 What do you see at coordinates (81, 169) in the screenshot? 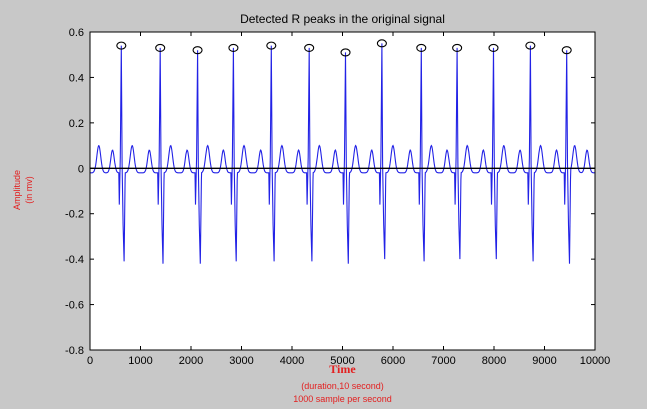
I see `y-tick-label: 0` at bounding box center [81, 169].